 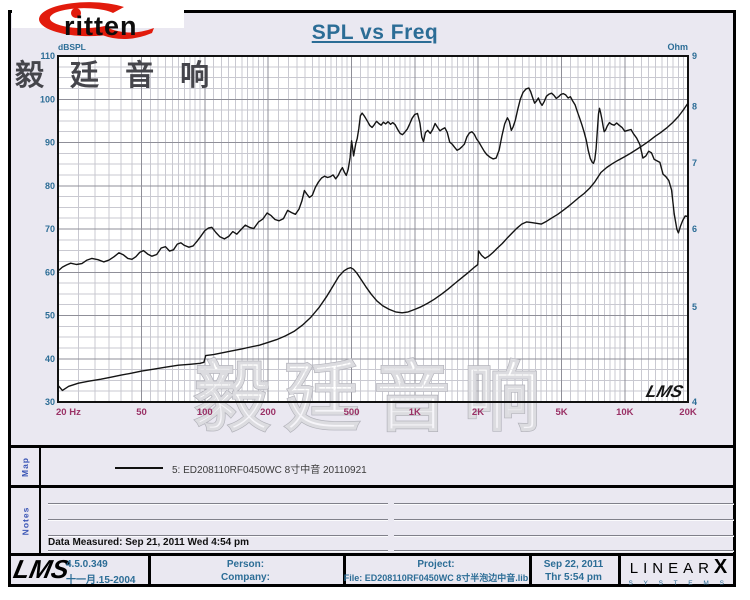 What do you see at coordinates (375, 32) in the screenshot?
I see `page-title: SPL vs Freq` at bounding box center [375, 32].